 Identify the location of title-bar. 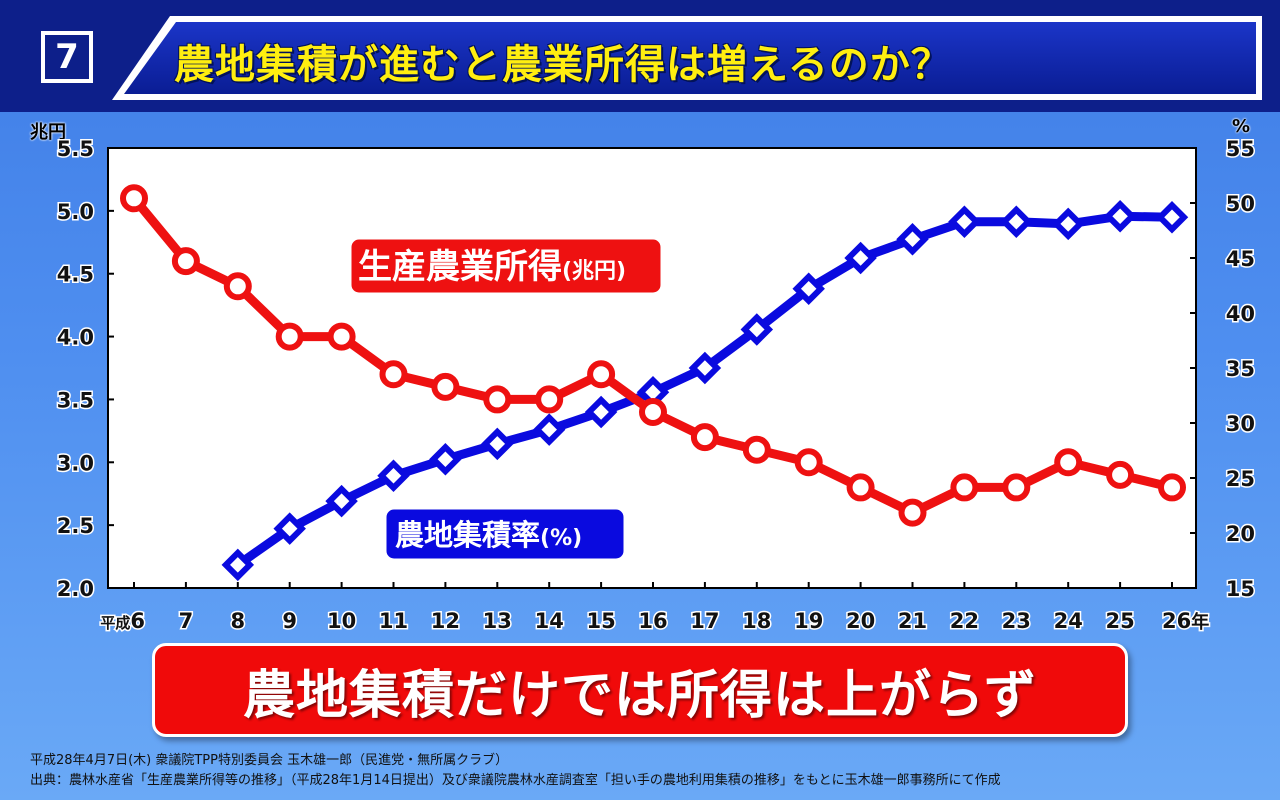
(640, 56).